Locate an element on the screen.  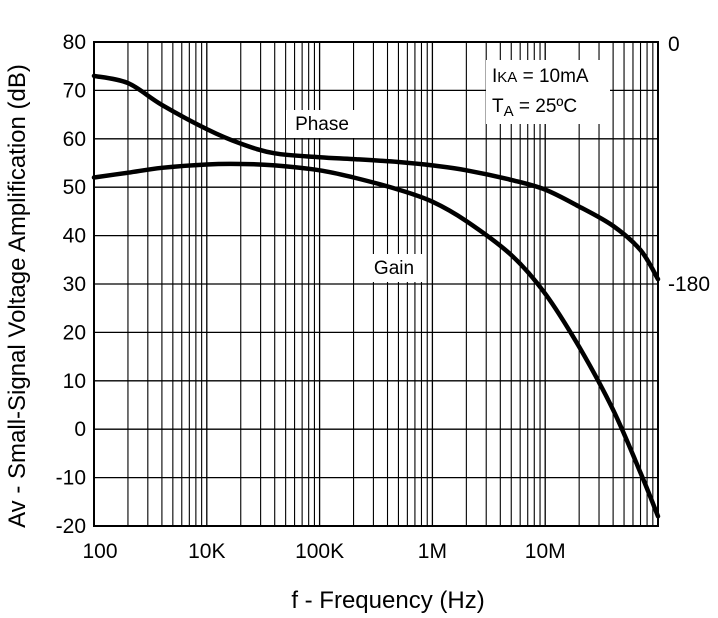
y-tick-label: 50 is located at coordinates (74, 187).